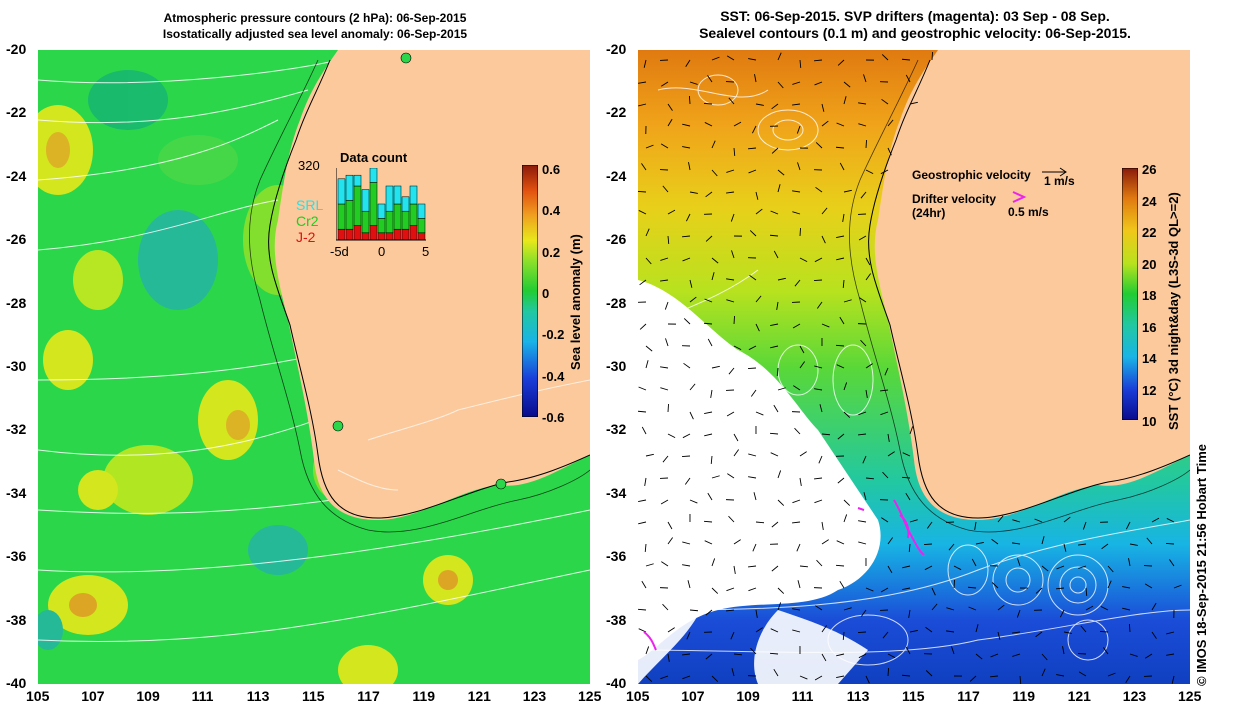  I want to click on lat-tick-label: -40, so click(16, 683).